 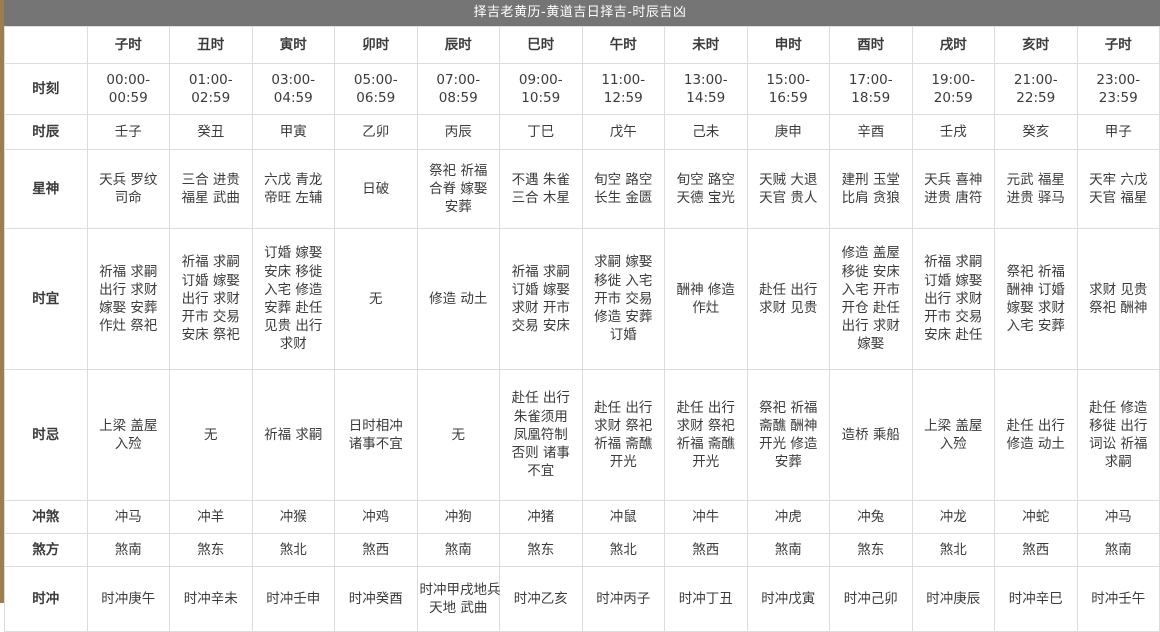 What do you see at coordinates (128, 89) in the screenshot?
I see `cell-shike-0: 00:00-00:59` at bounding box center [128, 89].